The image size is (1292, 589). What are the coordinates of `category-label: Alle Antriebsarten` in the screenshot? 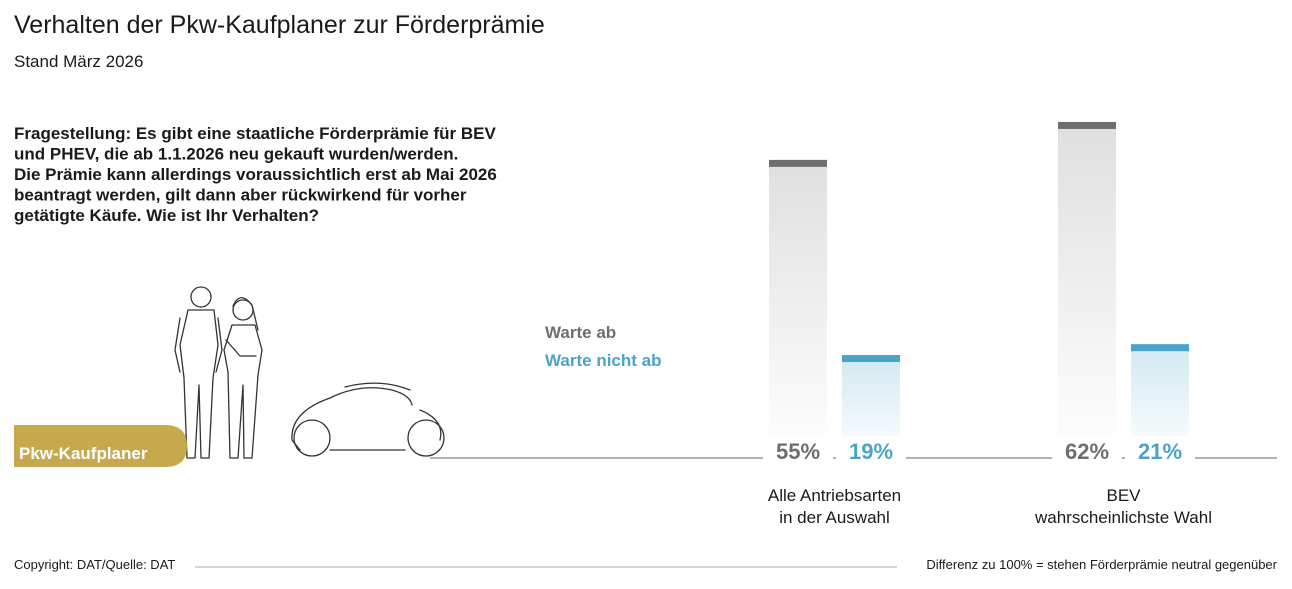 It's located at (834, 495).